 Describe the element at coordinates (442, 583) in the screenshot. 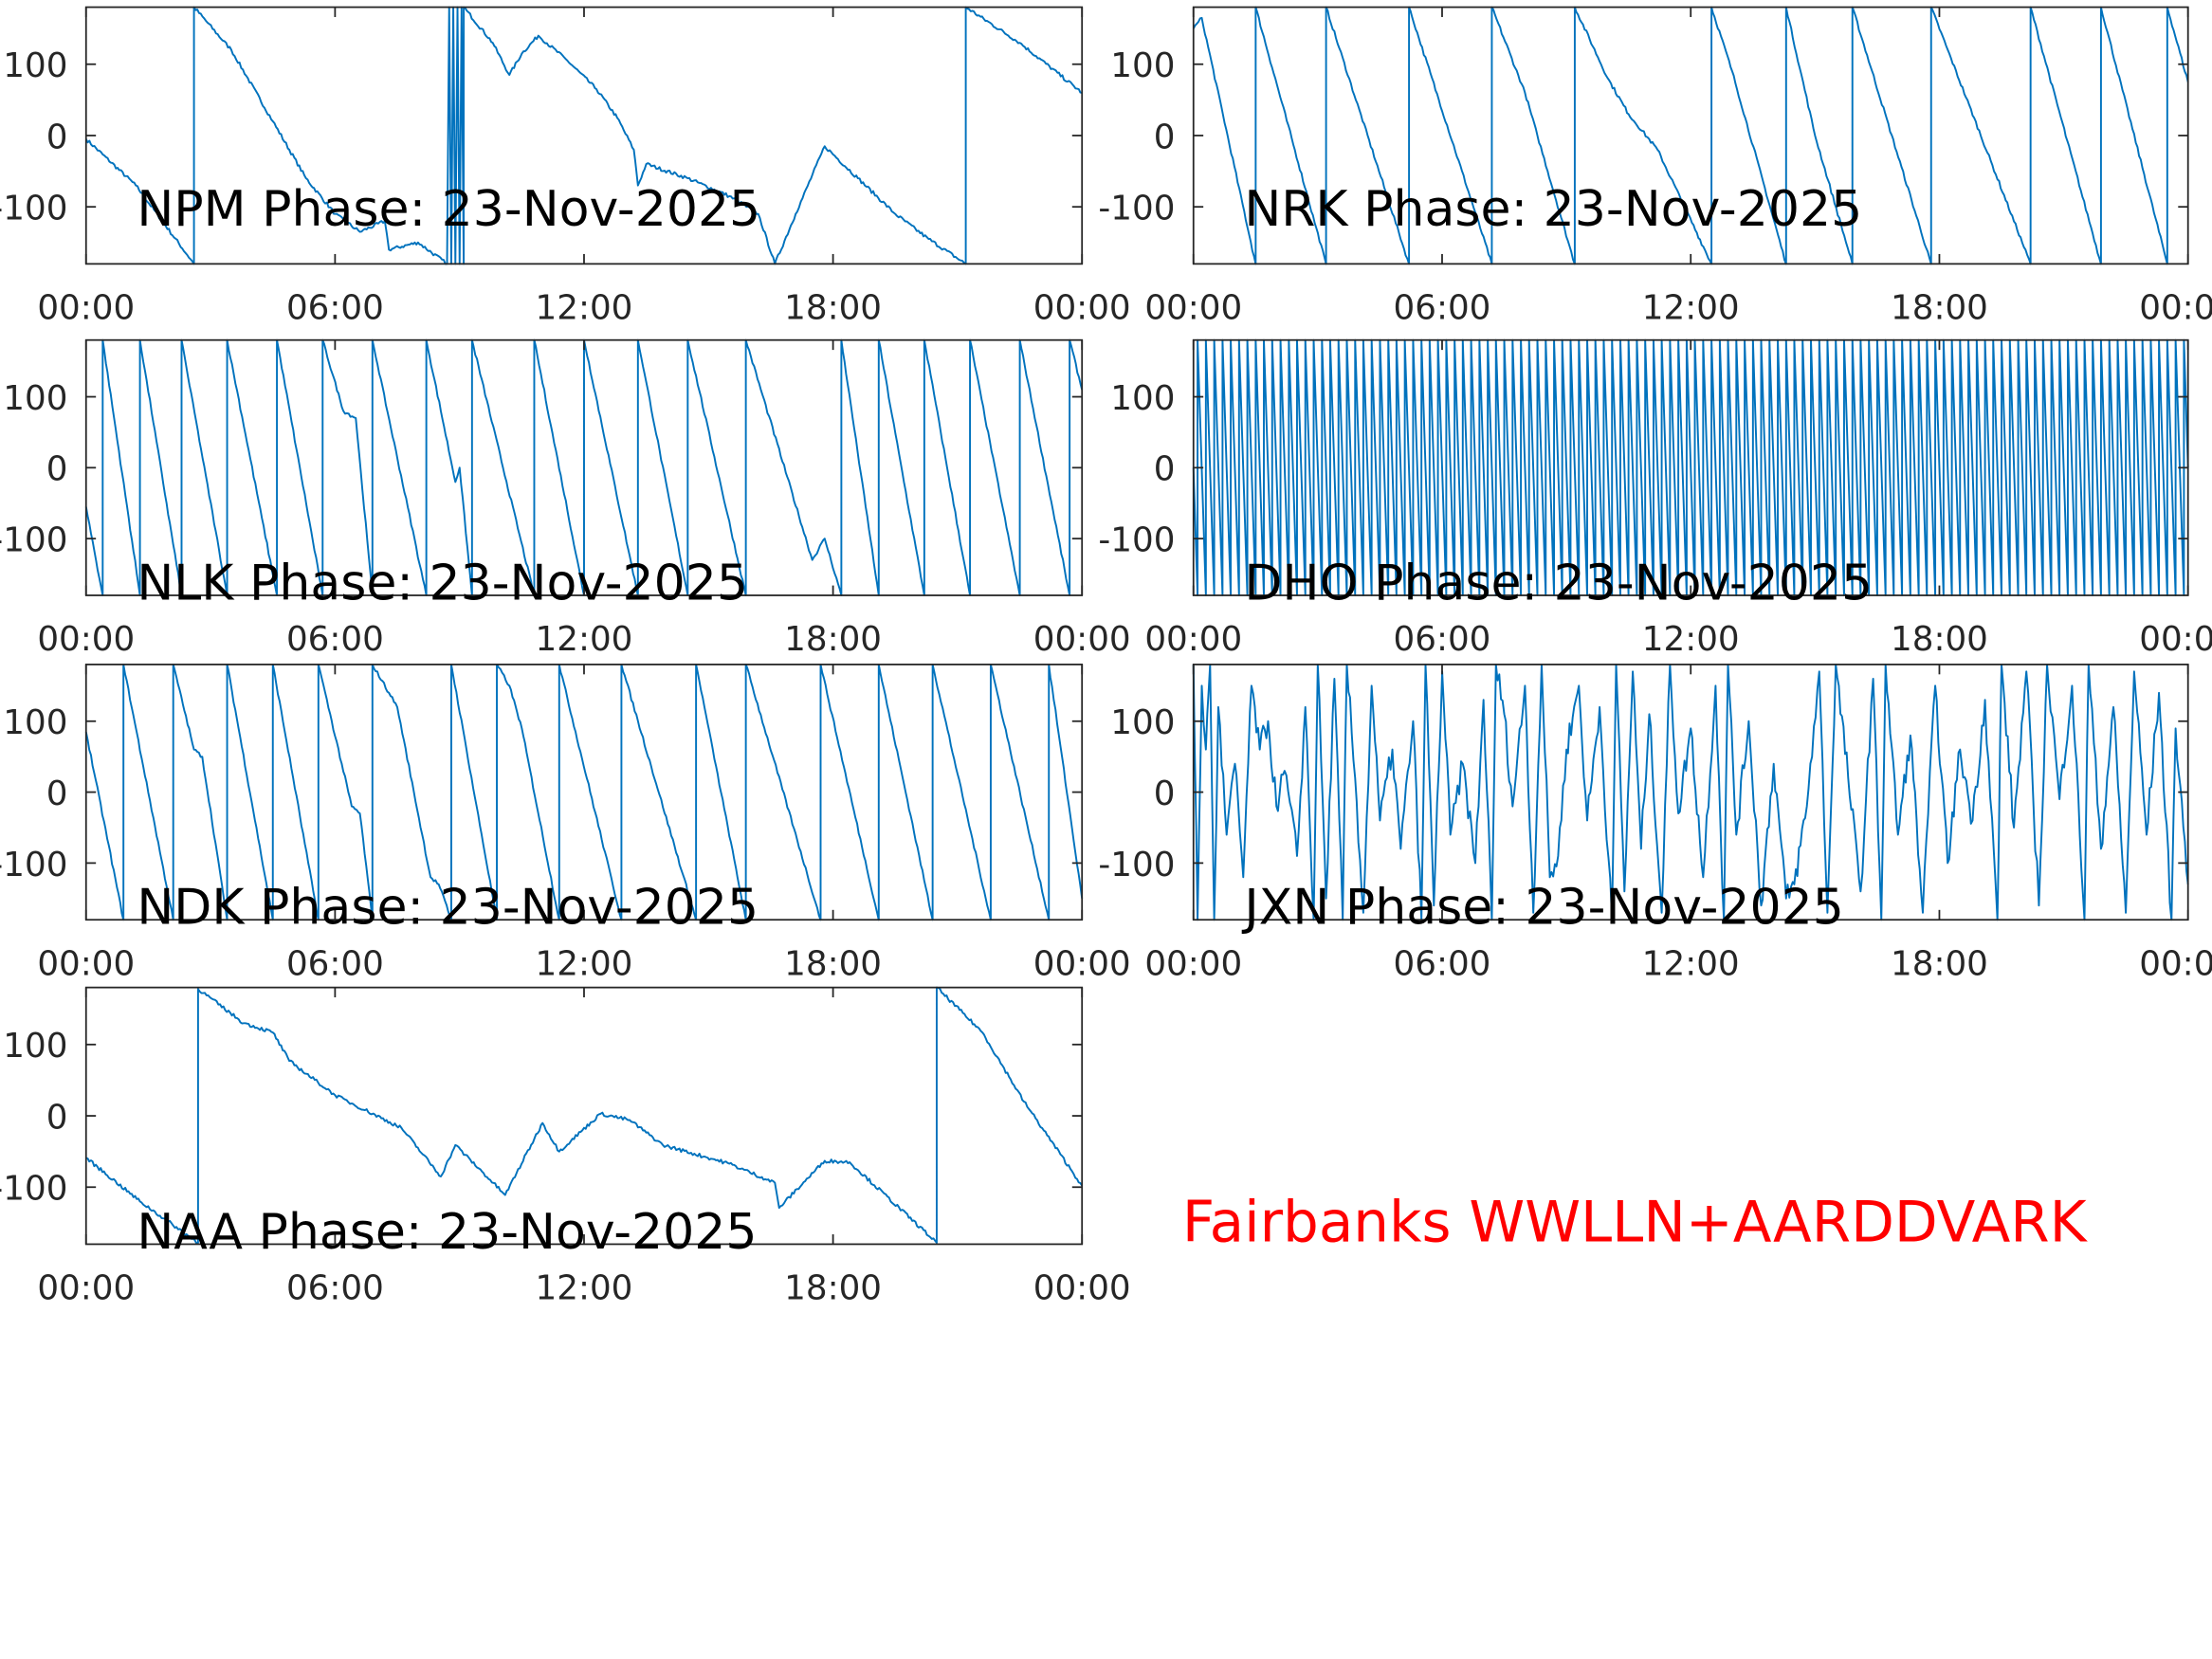

I see `panel-title: NLK Phase: 23-Nov-2025` at that location.